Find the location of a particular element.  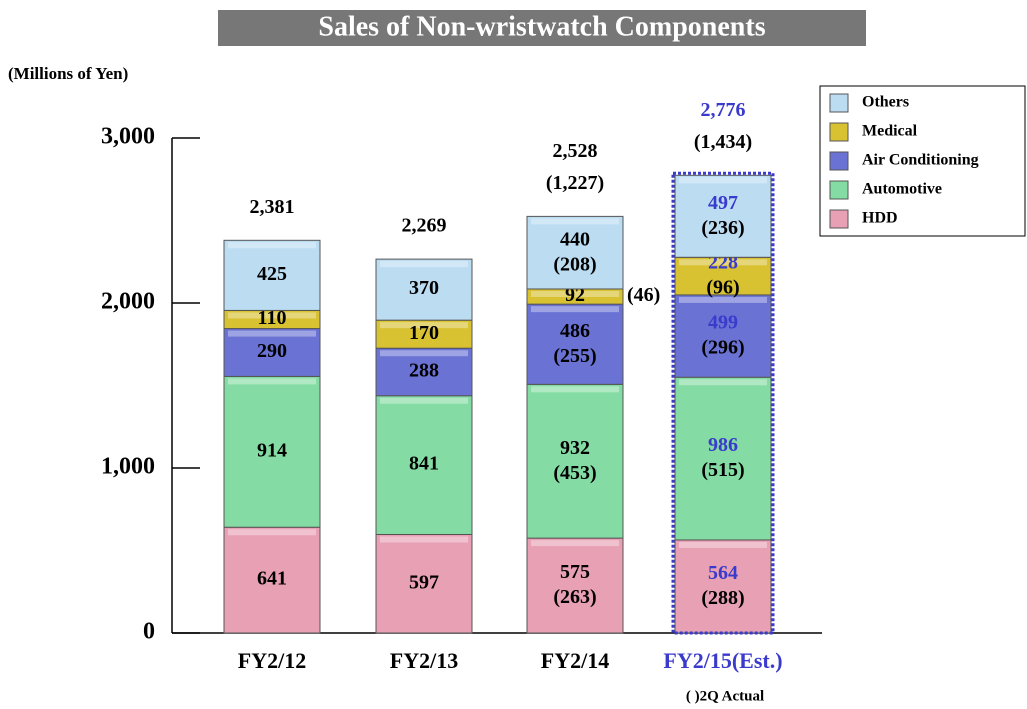

value-label: 932 is located at coordinates (575, 448).